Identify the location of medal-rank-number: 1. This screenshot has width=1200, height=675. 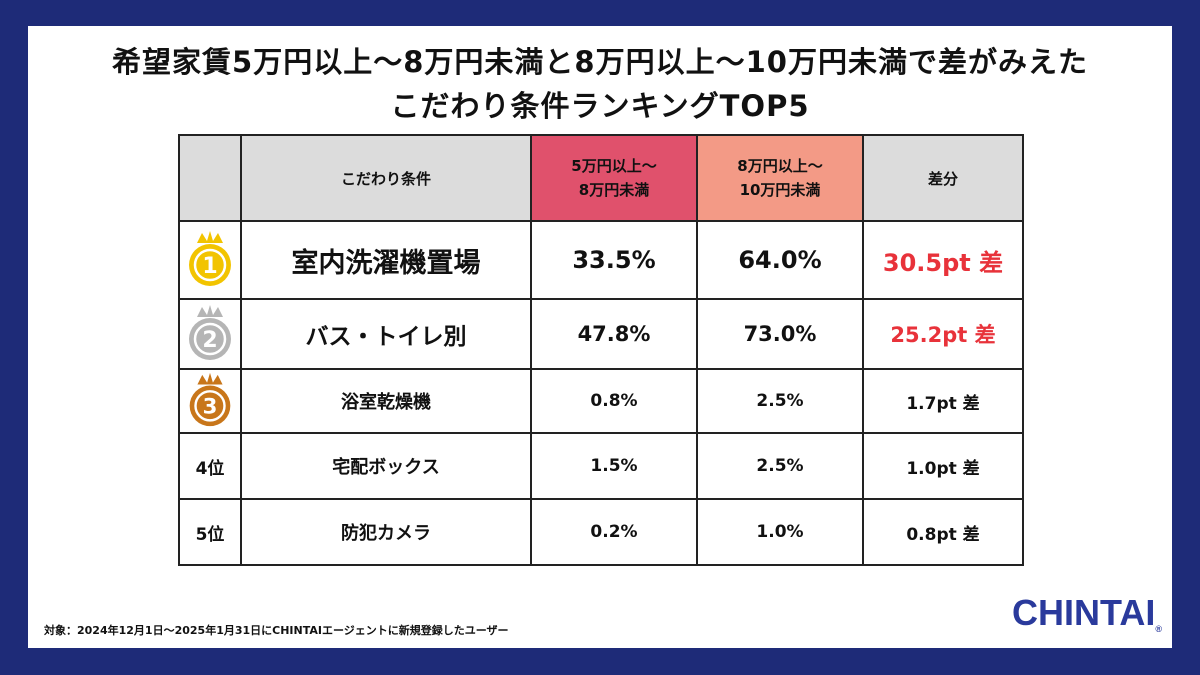
(209, 266).